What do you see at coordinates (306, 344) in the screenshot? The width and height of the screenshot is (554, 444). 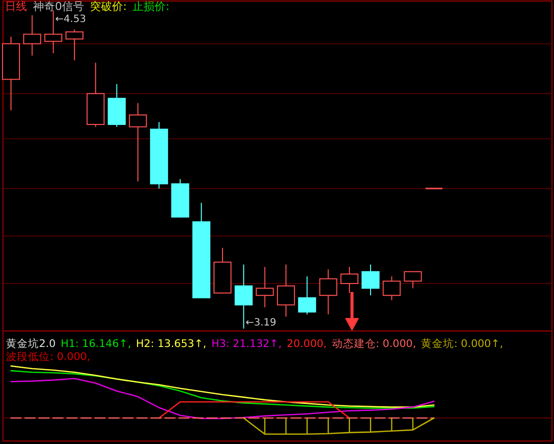 I see `text: 20.000,` at bounding box center [306, 344].